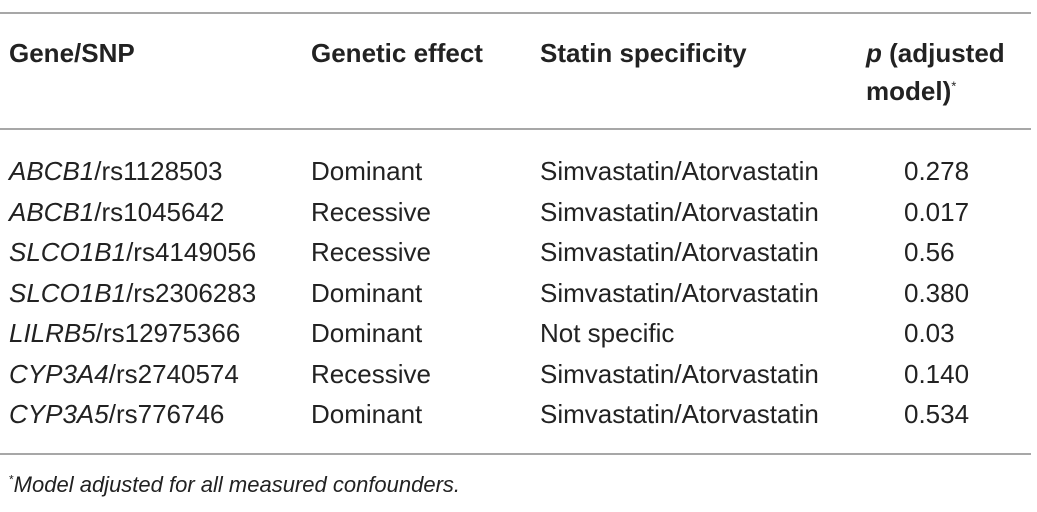 This screenshot has height=512, width=1037. I want to click on cell-gene-snp: CYP3A5/rs776746, so click(116, 414).